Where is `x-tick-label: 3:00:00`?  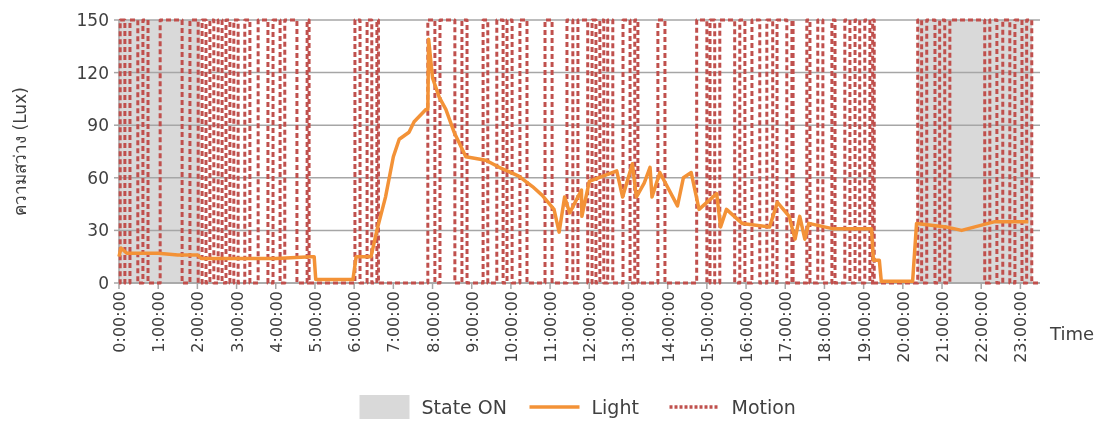 x-tick-label: 3:00:00 is located at coordinates (237, 322).